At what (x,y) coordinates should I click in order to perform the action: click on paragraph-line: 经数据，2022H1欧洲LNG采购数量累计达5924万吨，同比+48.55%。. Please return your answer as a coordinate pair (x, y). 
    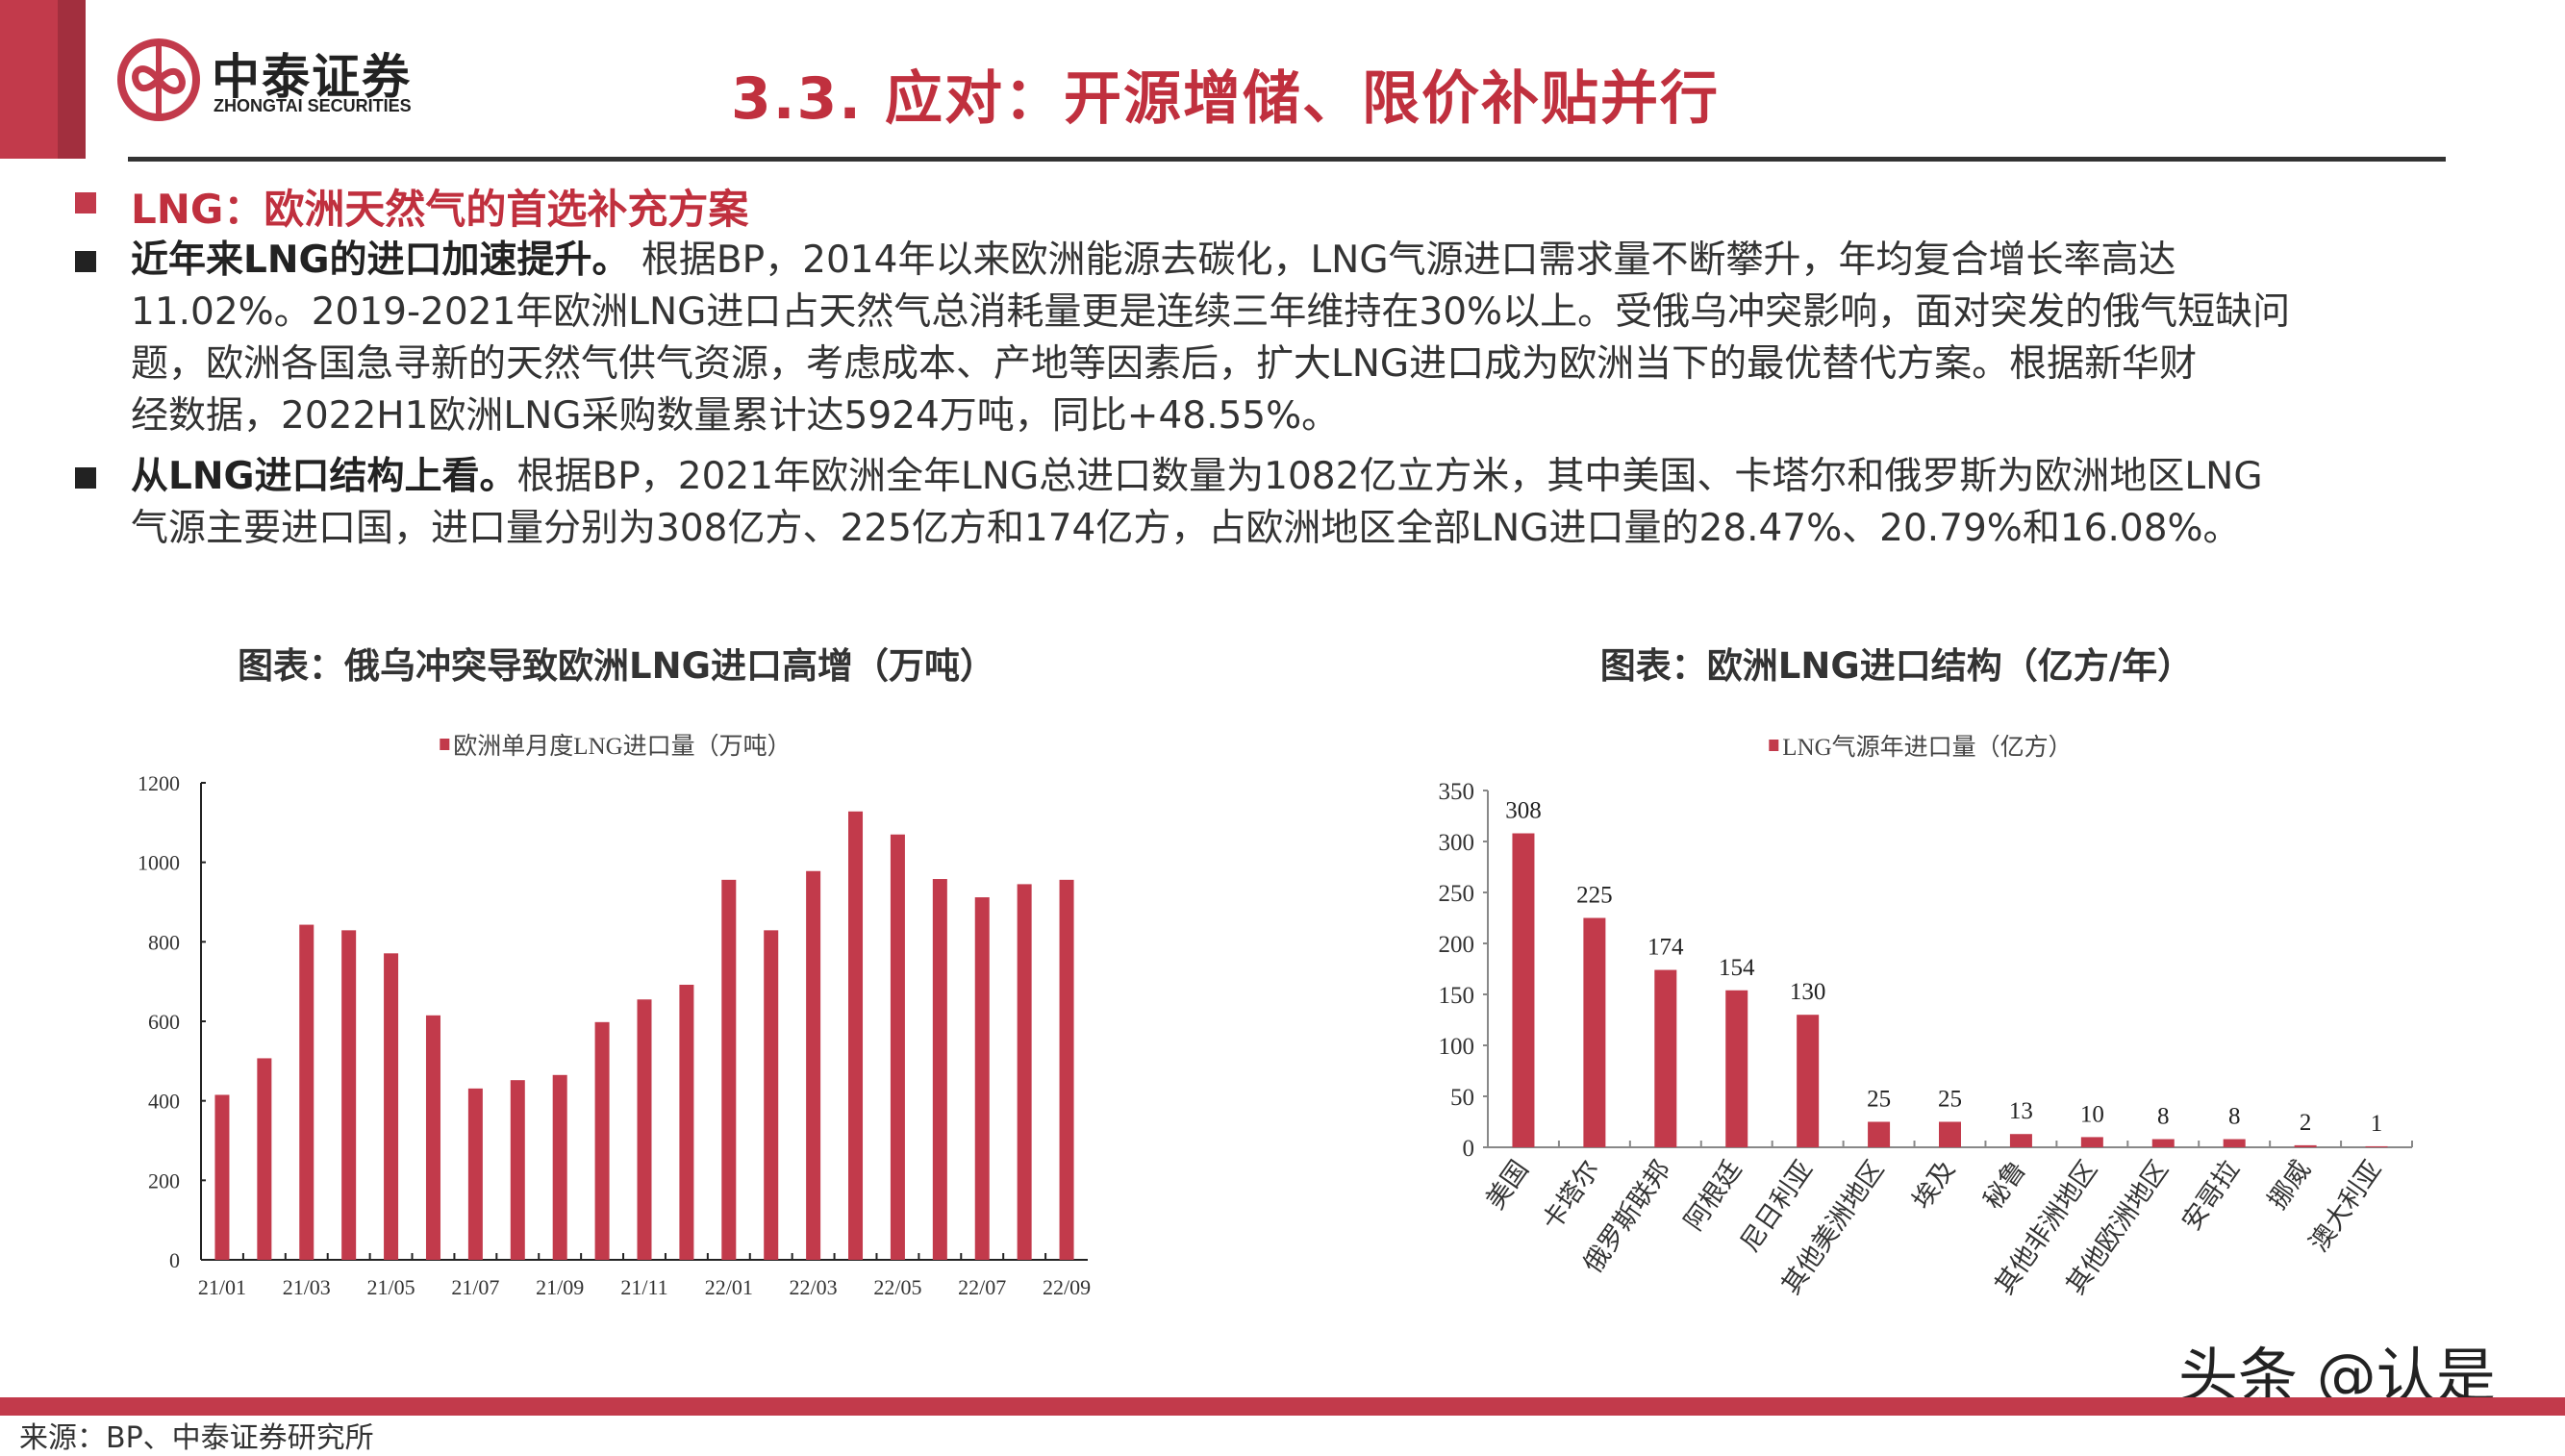
    Looking at the image, I should click on (735, 416).